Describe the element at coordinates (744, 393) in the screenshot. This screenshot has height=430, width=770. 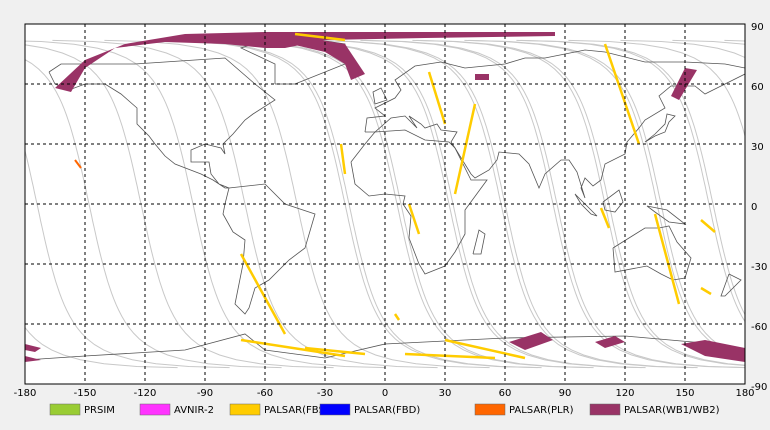
I see `x-tick-label: 180` at that location.